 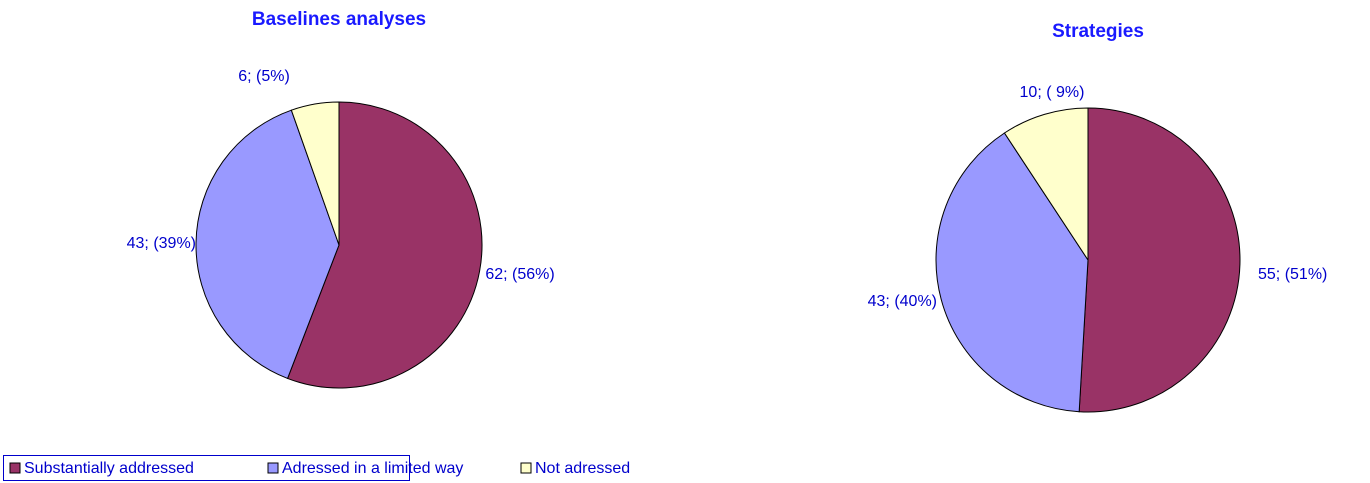 I want to click on legend-label: Not adressed, so click(x=582, y=468).